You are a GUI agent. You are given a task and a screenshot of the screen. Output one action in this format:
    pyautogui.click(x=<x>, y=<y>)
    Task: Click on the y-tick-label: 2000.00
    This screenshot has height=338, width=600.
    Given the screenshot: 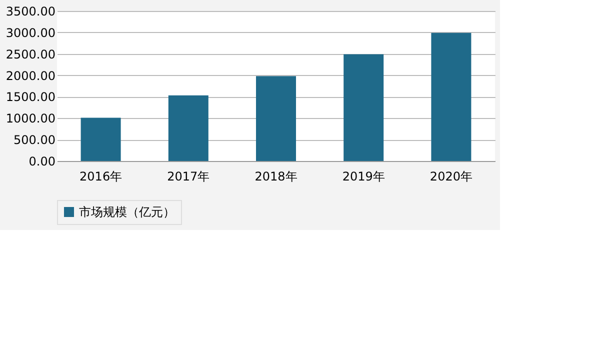 What is the action you would take?
    pyautogui.click(x=31, y=75)
    